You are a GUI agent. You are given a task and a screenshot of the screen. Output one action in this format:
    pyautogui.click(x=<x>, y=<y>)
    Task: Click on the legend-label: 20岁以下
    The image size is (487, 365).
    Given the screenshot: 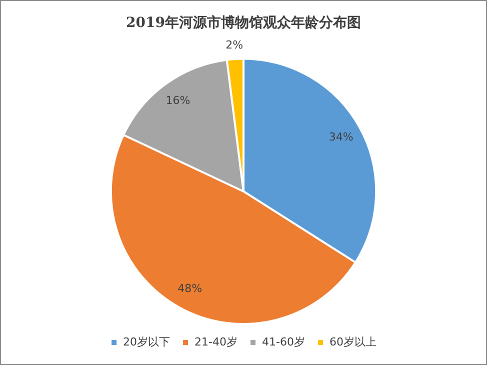 What is the action you would take?
    pyautogui.click(x=146, y=341)
    